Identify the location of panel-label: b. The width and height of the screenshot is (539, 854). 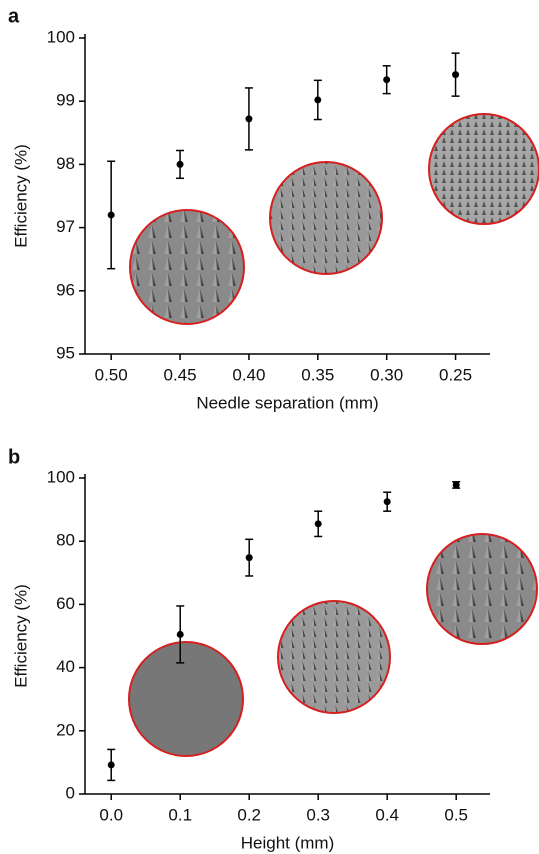
(14, 457).